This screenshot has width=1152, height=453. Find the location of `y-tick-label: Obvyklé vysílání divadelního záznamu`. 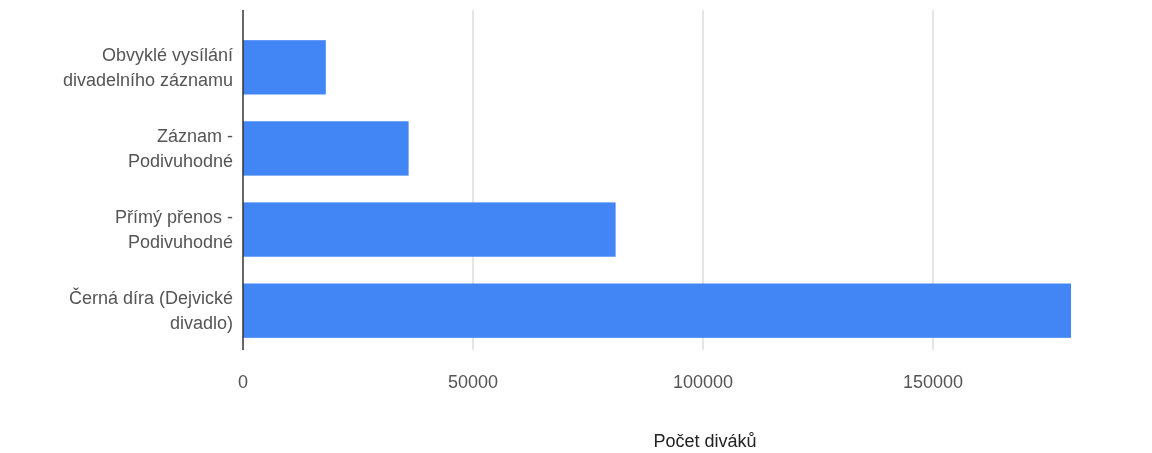

y-tick-label: Obvyklé vysílání divadelního záznamu is located at coordinates (147, 67).